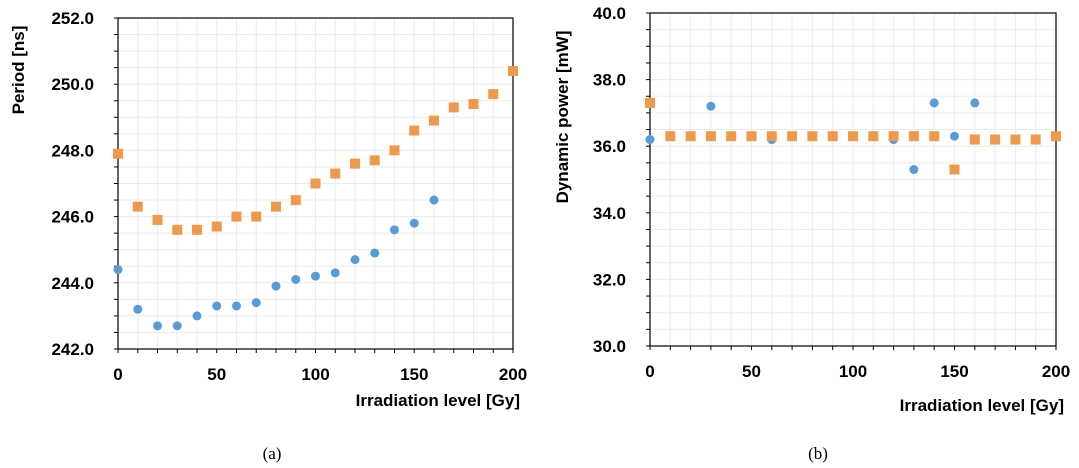 This screenshot has height=468, width=1079. Describe the element at coordinates (72, 18) in the screenshot. I see `y-tick-label: 252.0` at that location.